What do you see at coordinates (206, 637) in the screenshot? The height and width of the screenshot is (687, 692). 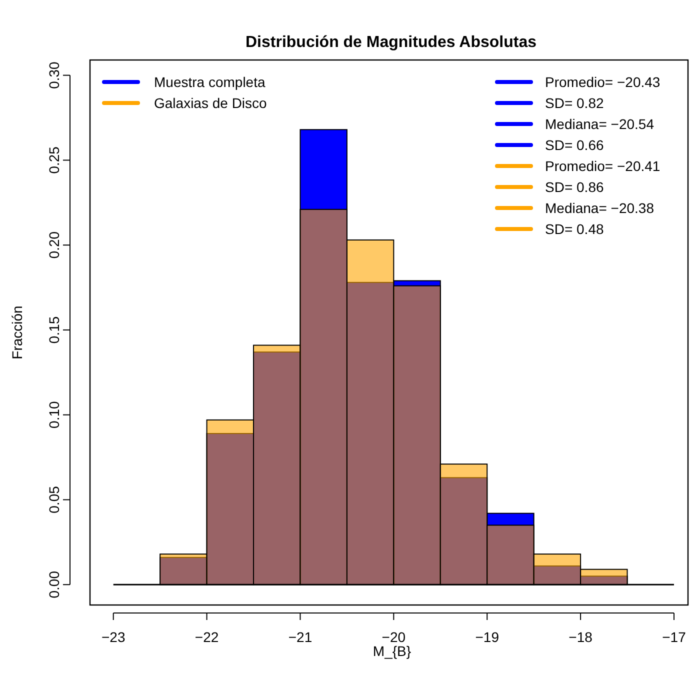 I see `x-tick-label: −22` at bounding box center [206, 637].